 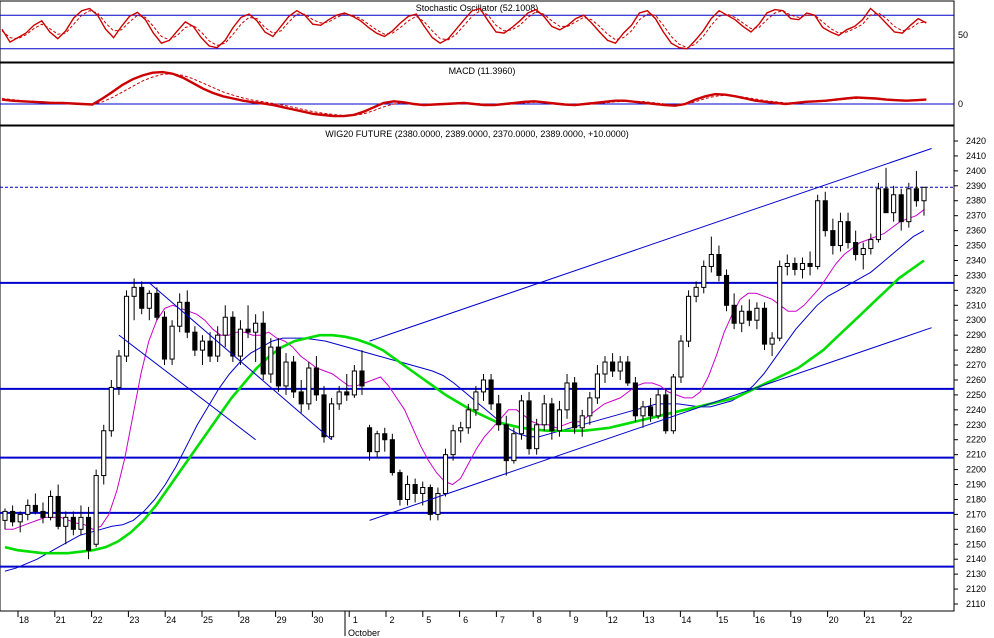 I want to click on x-tick-label: 25, so click(x=208, y=620).